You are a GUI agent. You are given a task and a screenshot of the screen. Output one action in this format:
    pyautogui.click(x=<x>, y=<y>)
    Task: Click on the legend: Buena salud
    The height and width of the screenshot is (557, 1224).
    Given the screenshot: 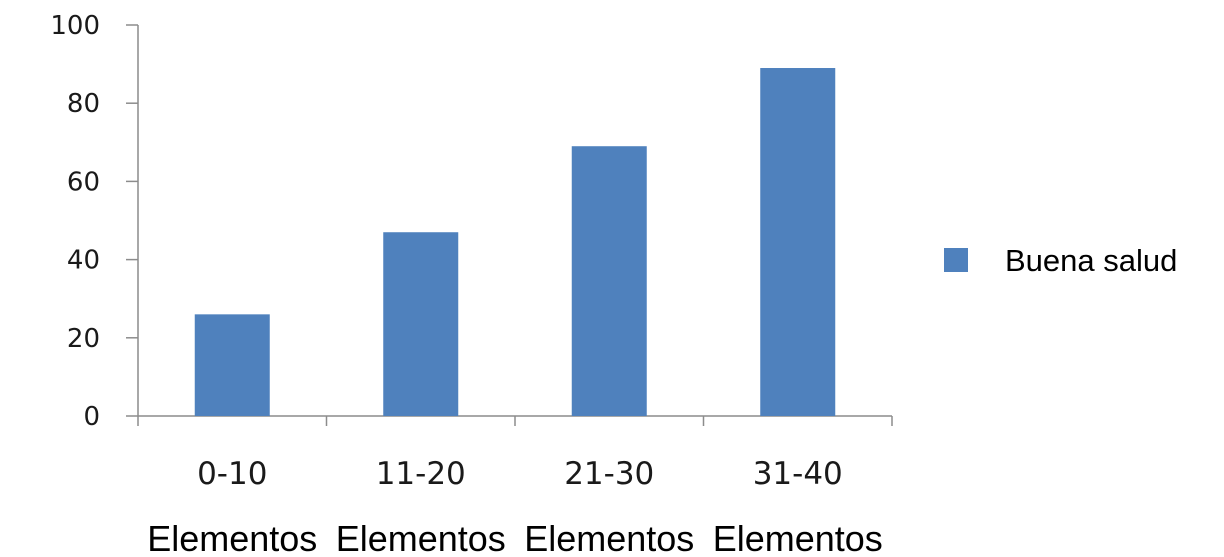 What is the action you would take?
    pyautogui.click(x=1060, y=260)
    